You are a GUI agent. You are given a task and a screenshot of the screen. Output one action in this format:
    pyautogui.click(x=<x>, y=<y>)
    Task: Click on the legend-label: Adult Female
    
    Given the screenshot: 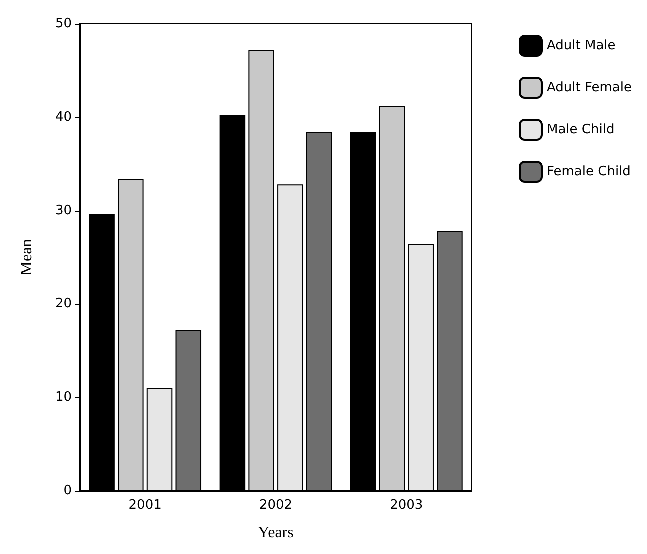 What is the action you would take?
    pyautogui.click(x=589, y=88)
    